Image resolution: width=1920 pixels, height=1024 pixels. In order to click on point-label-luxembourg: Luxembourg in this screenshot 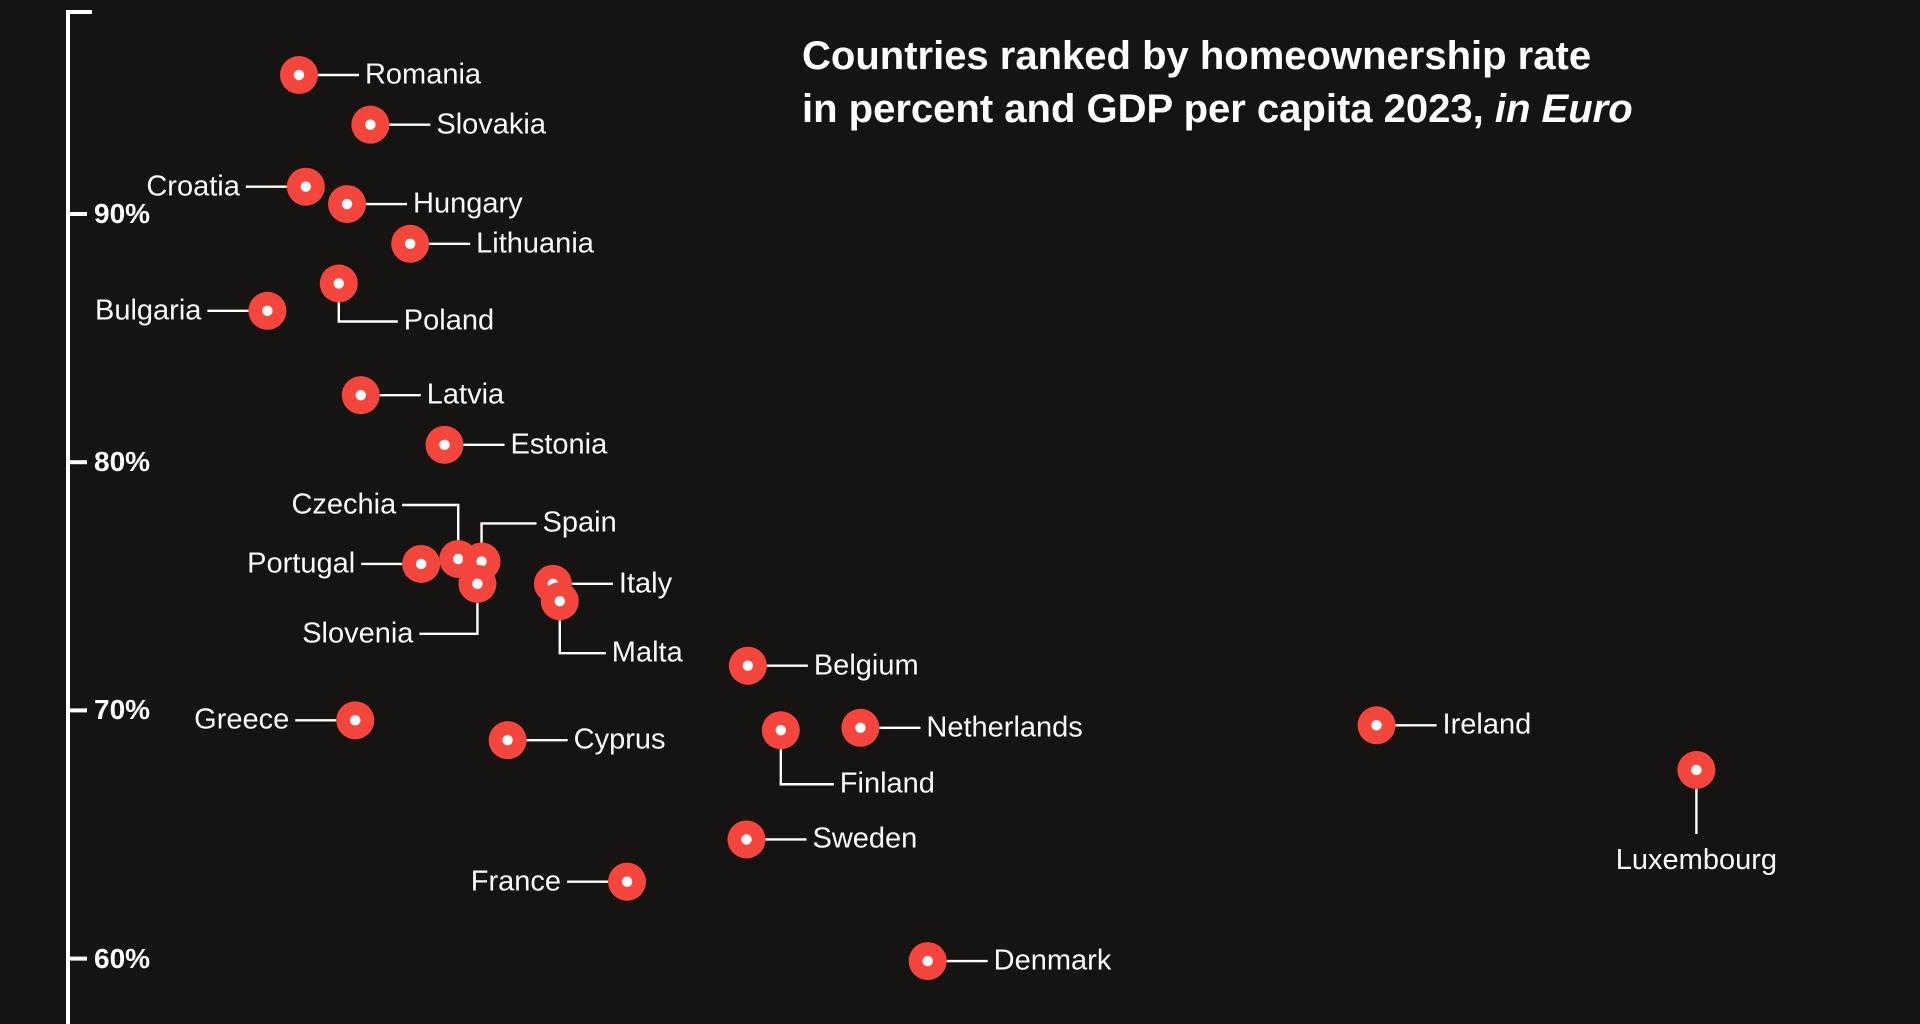, I will do `click(1696, 859)`.